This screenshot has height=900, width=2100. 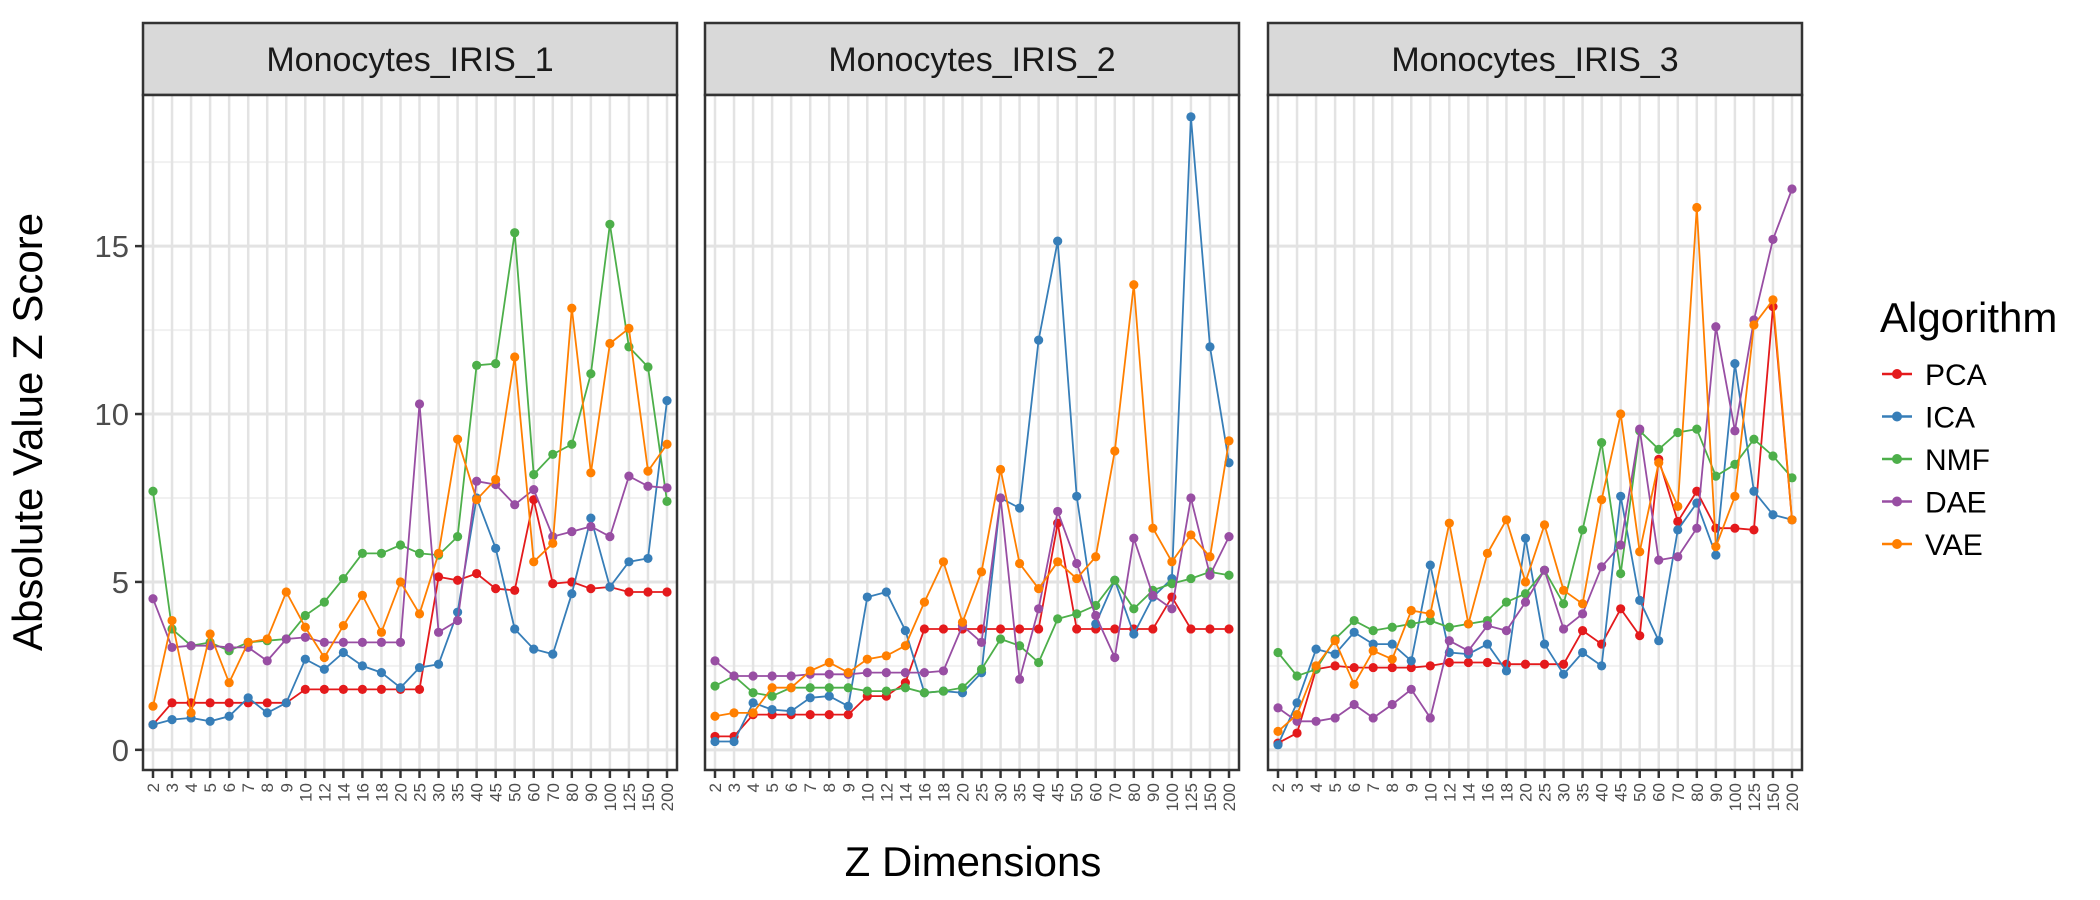 I want to click on x-tick-label: 2, so click(x=715, y=787).